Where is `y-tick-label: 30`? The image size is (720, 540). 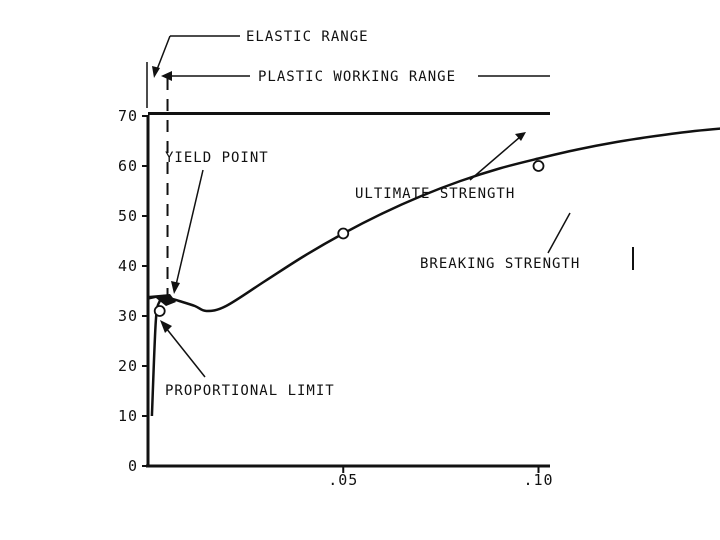 y-tick-label: 30 is located at coordinates (128, 316).